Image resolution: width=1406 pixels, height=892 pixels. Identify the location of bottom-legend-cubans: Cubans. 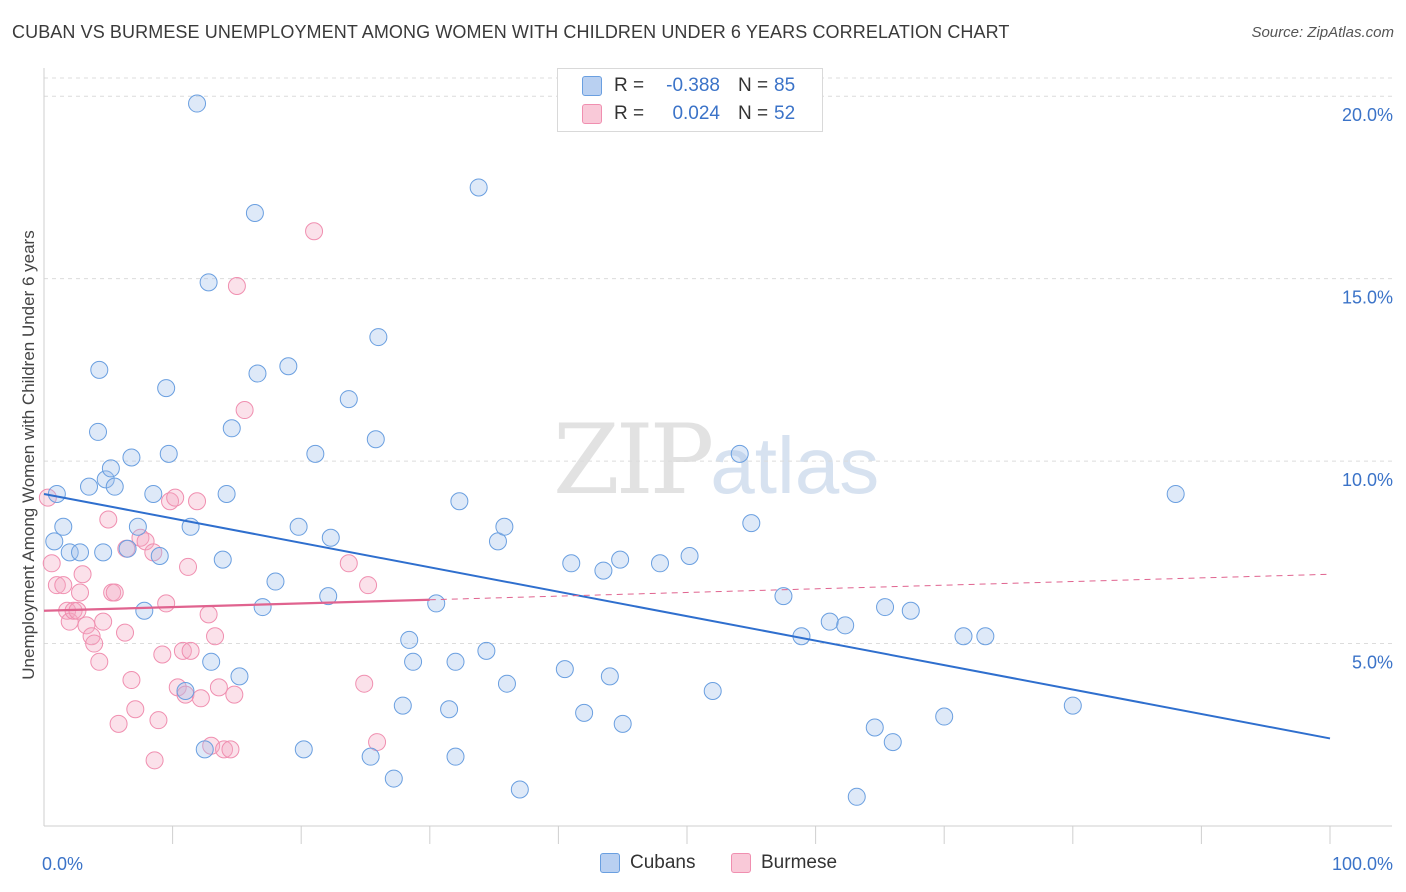
(648, 863).